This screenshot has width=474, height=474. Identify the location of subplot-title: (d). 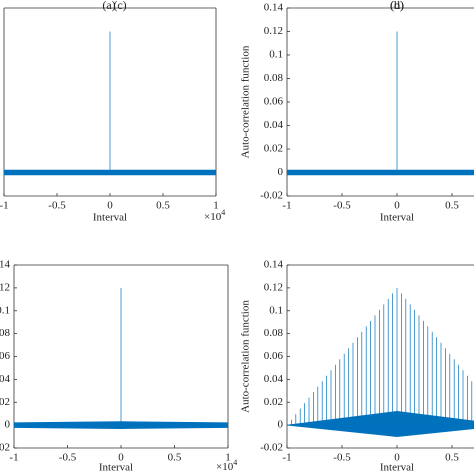
(397, 6).